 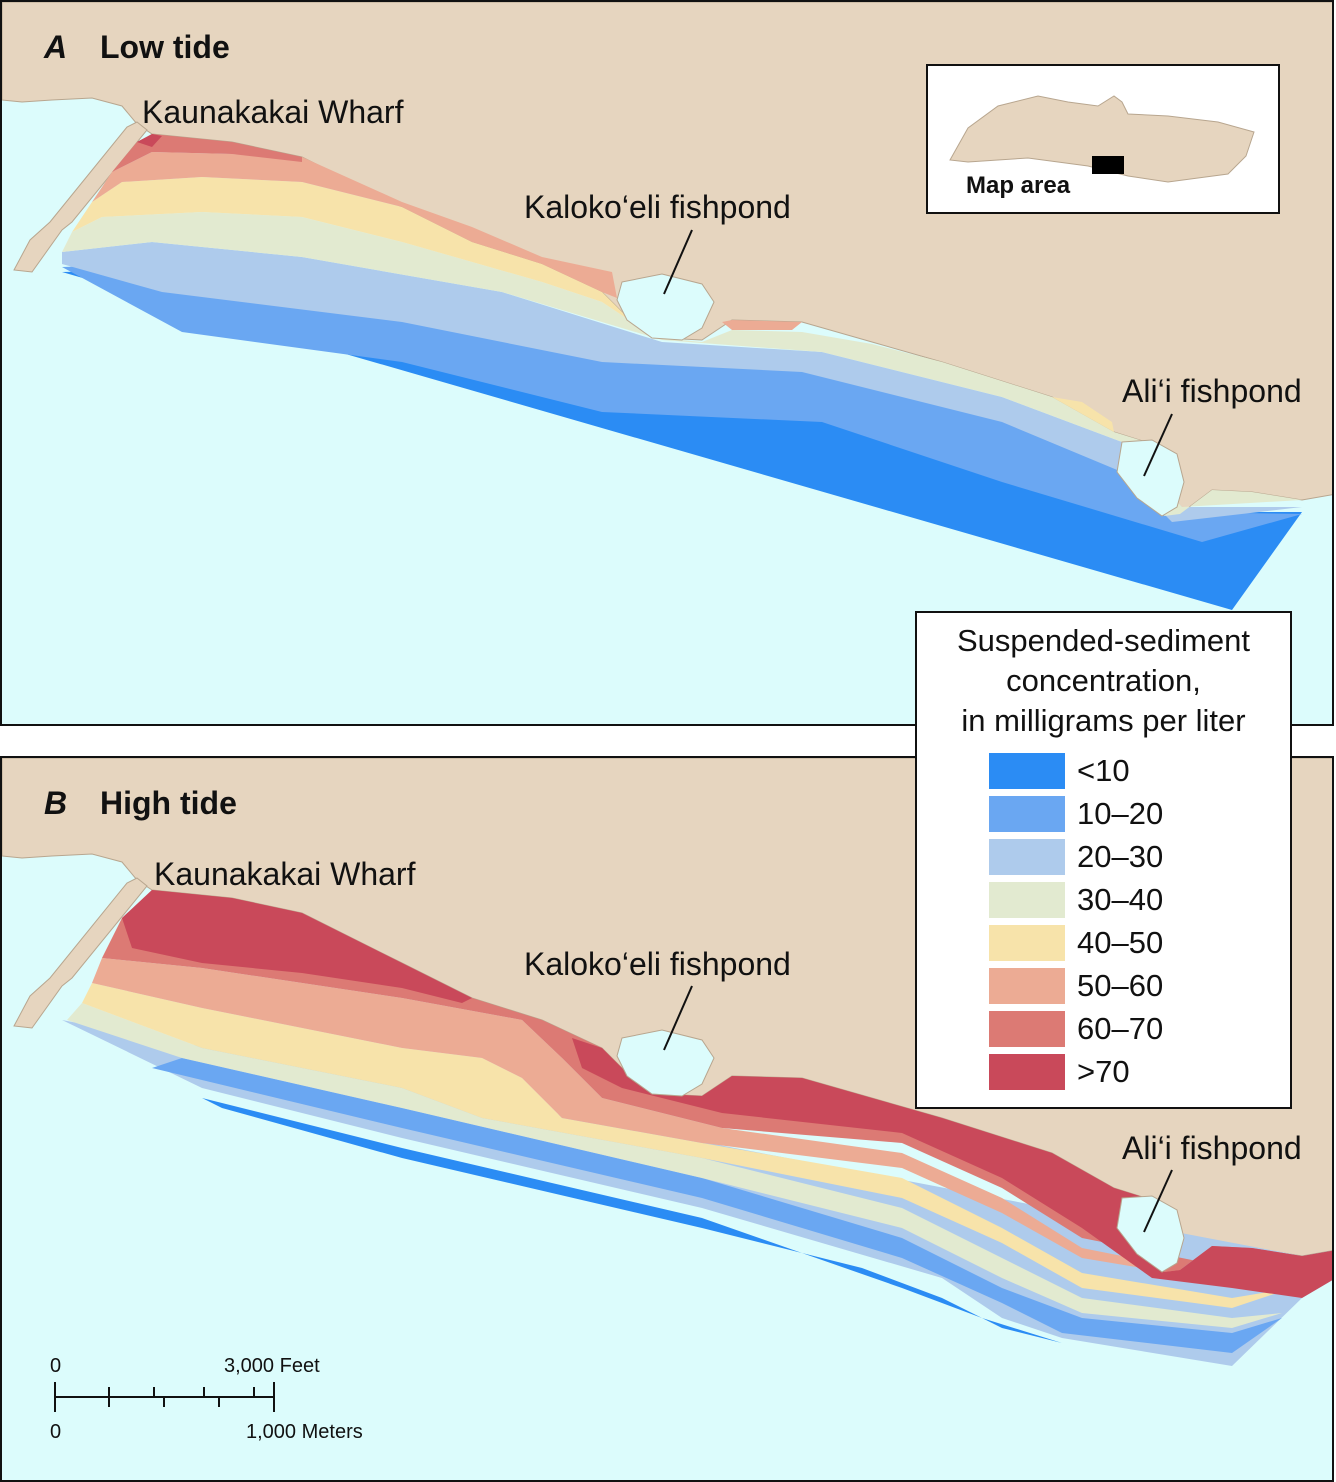 What do you see at coordinates (272, 1366) in the screenshot?
I see `scale-feet-label: 3,000 Feet` at bounding box center [272, 1366].